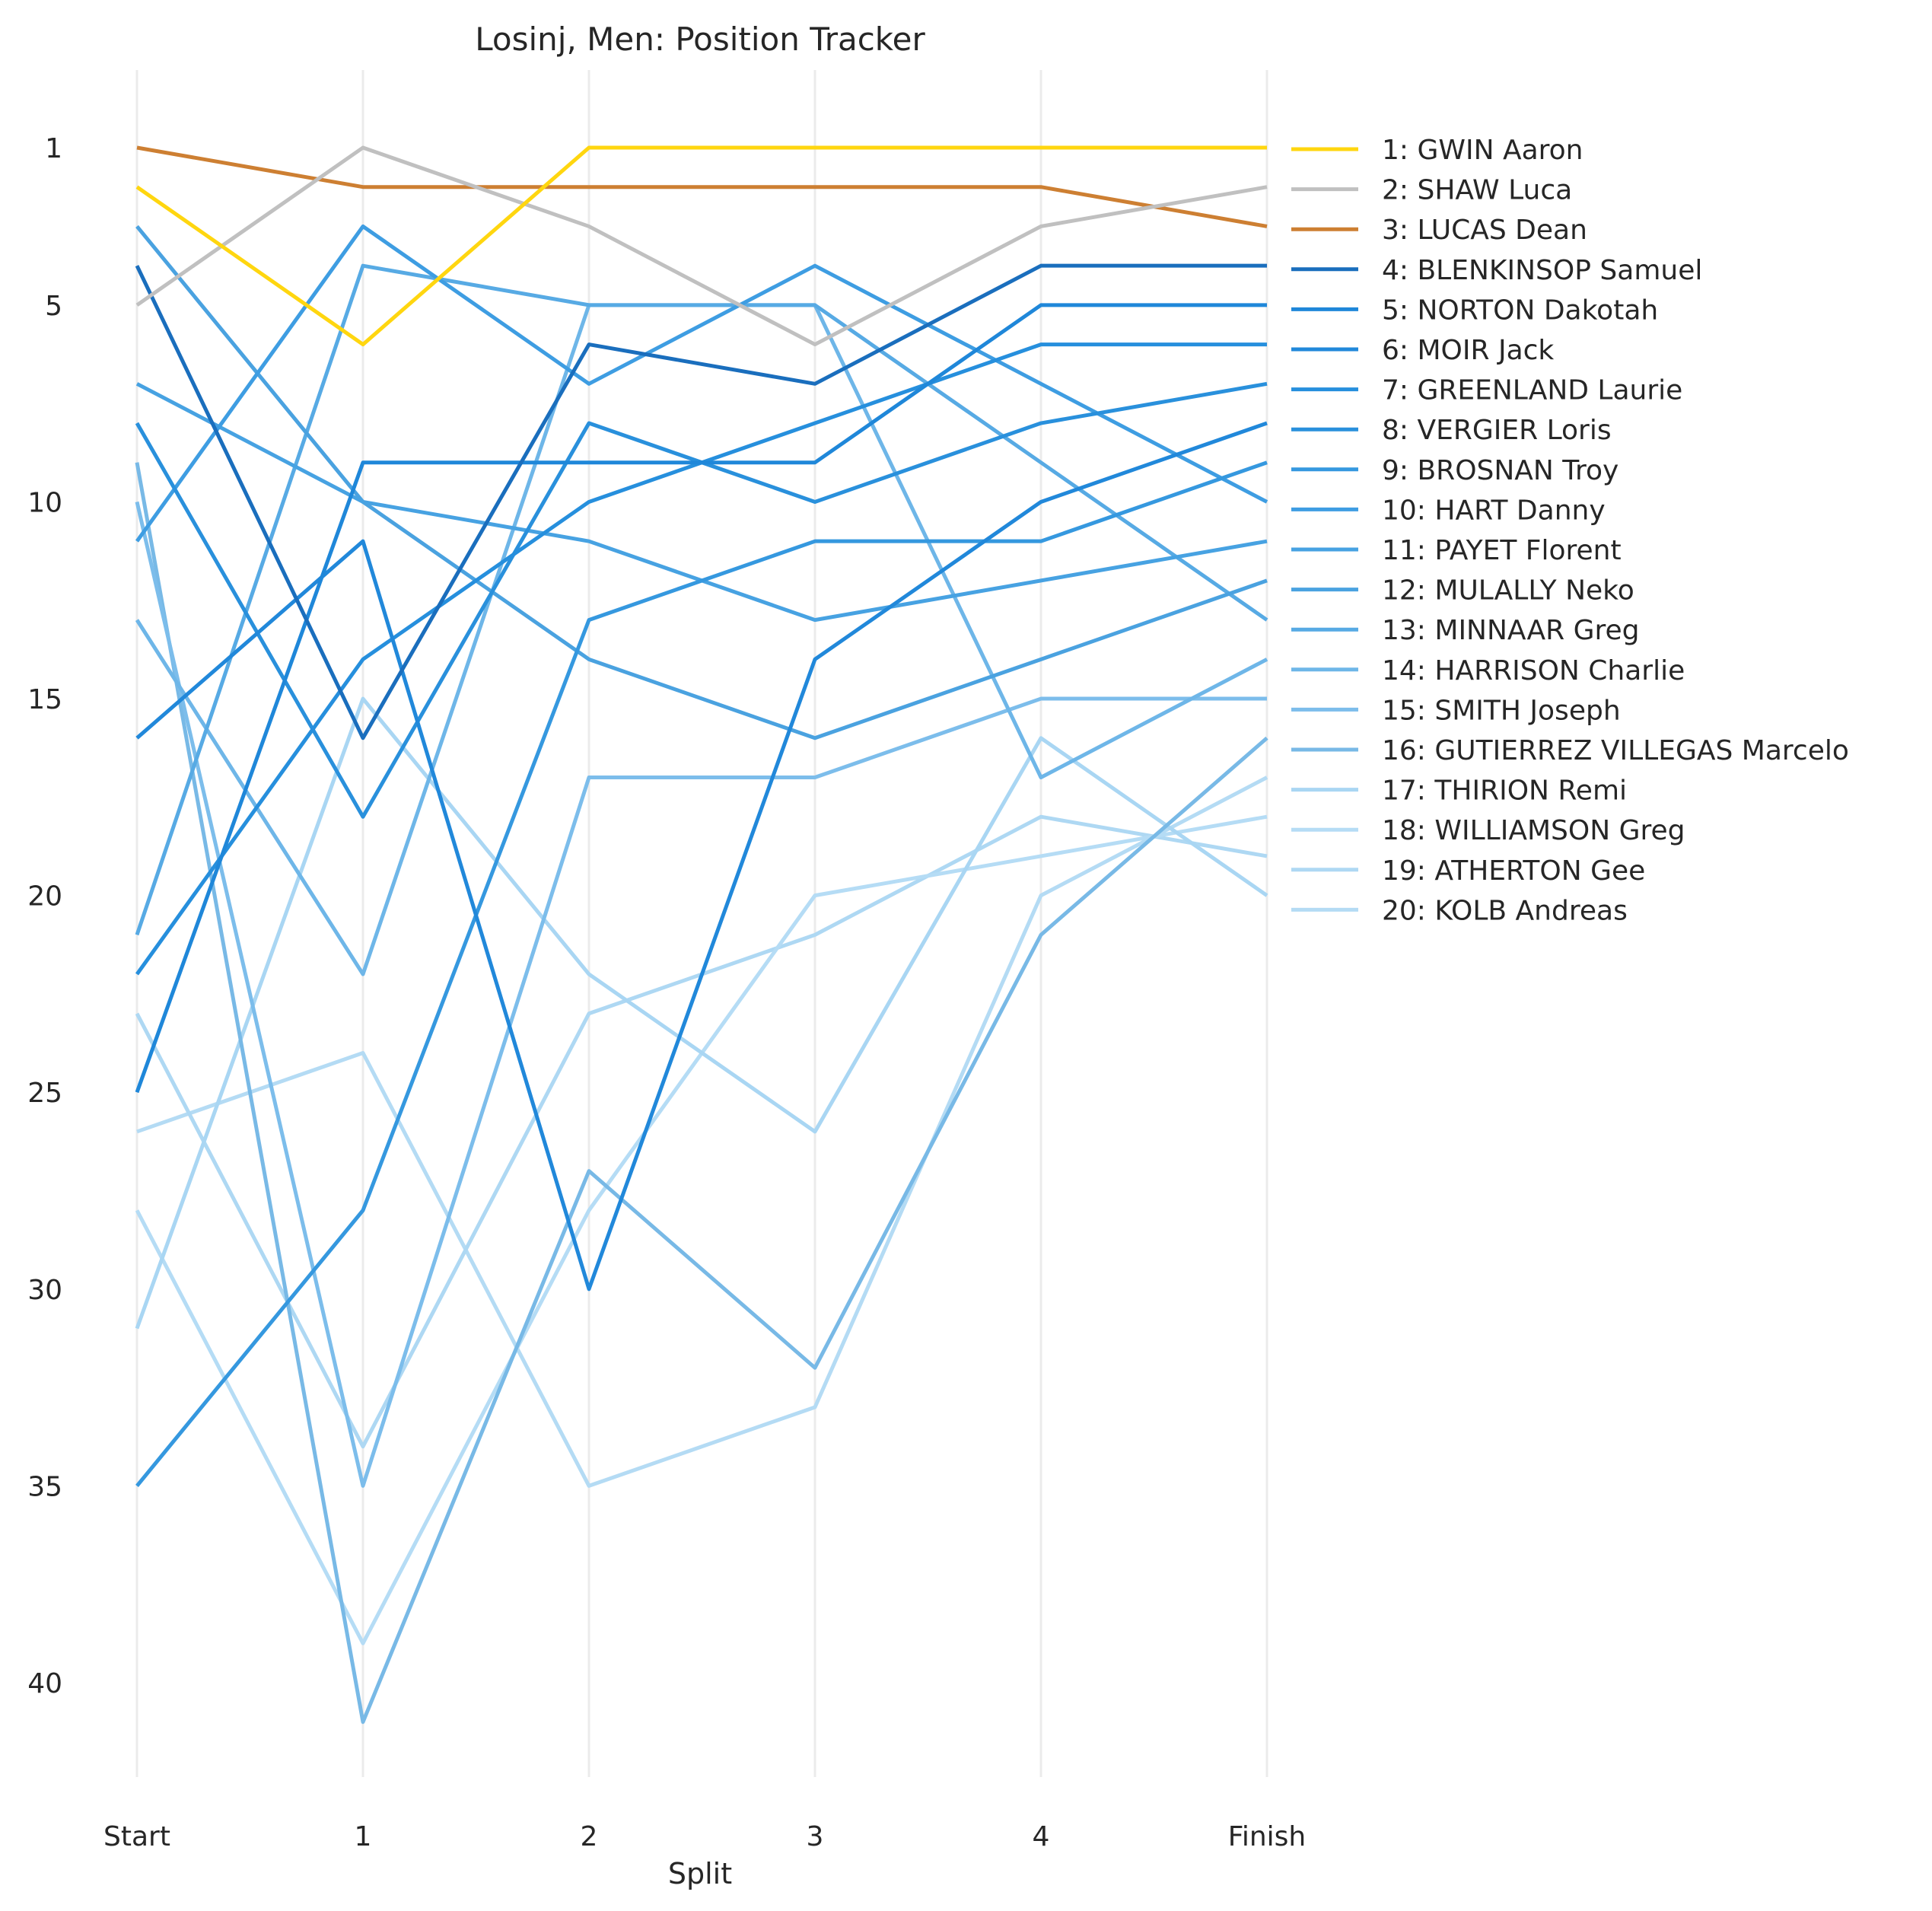  I want to click on legend-entry: 11: PAYET Florent, so click(1502, 550).